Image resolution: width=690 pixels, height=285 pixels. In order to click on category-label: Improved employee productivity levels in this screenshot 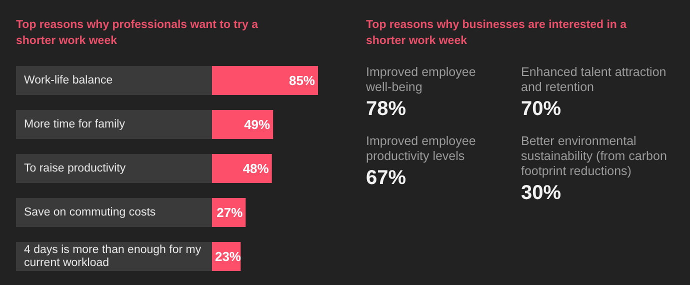, I will do `click(421, 148)`.